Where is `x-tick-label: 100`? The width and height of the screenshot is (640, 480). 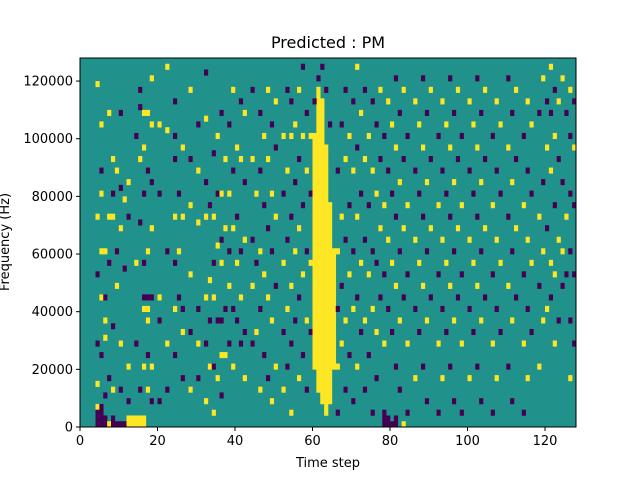 x-tick-label: 100 is located at coordinates (467, 441).